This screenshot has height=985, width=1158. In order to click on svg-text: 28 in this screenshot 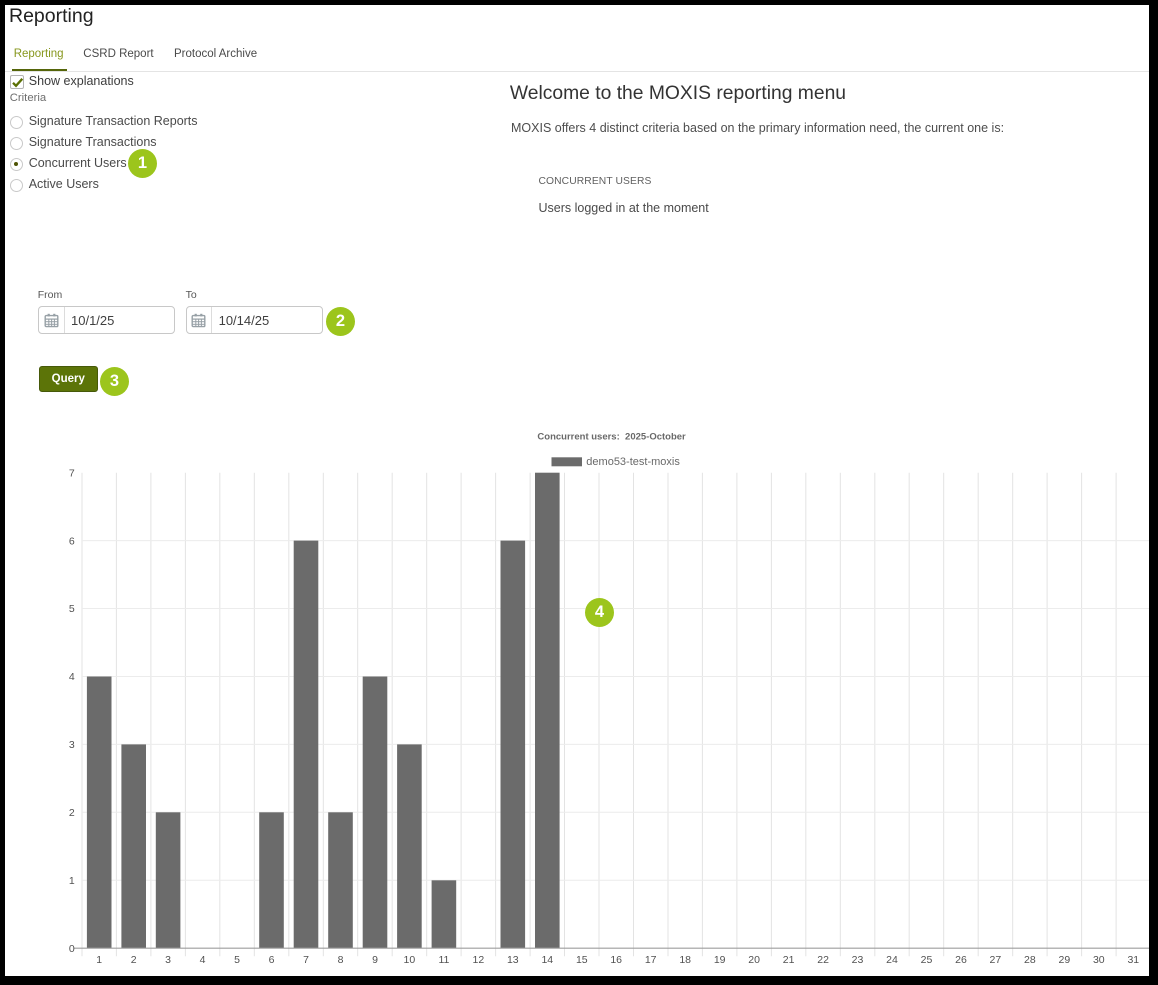, I will do `click(1030, 960)`.